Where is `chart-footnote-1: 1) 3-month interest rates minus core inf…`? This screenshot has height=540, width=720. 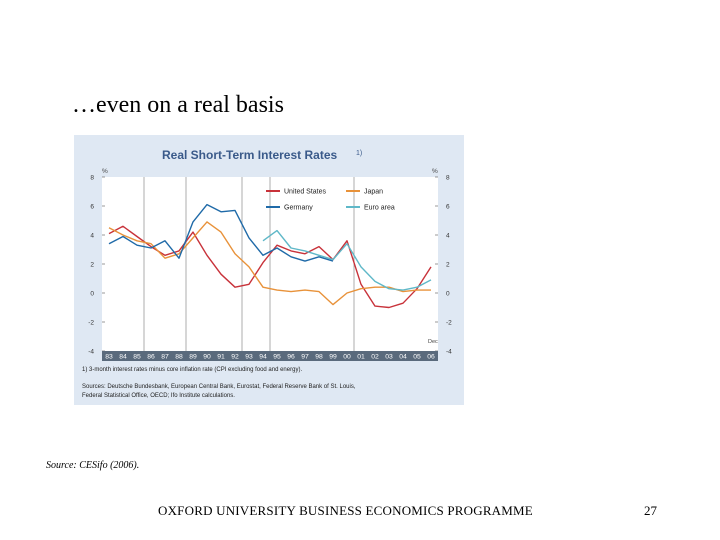
chart-footnote-1: 1) 3-month interest rates minus core inf… is located at coordinates (192, 370).